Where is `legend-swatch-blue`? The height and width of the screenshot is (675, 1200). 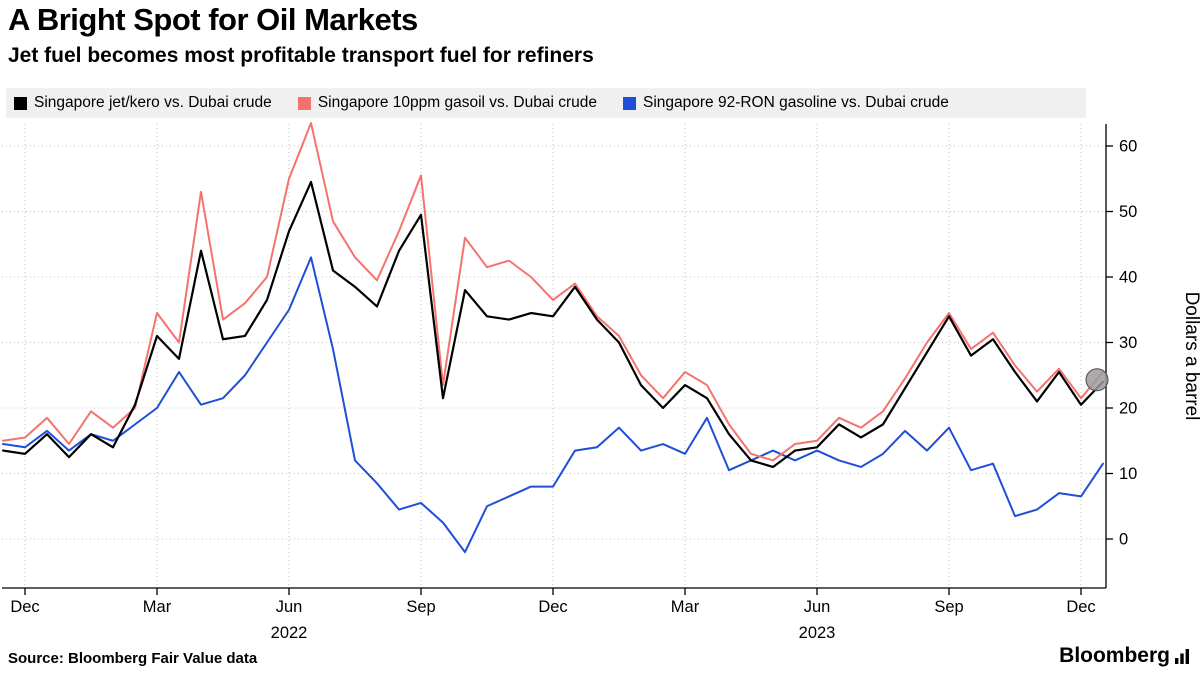
legend-swatch-blue is located at coordinates (629, 103).